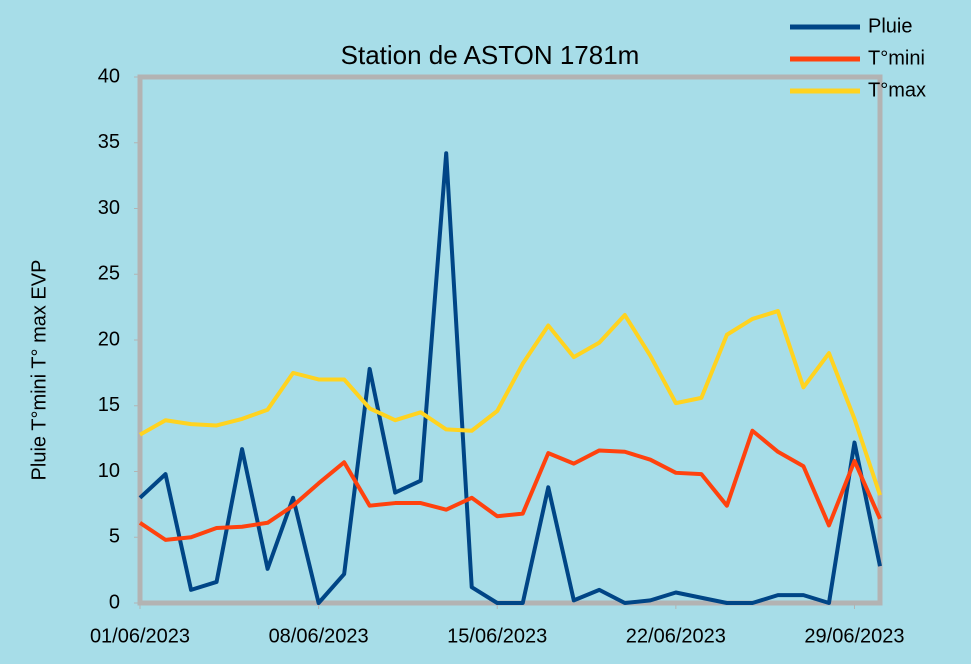  I want to click on y-tick-label: 15, so click(109, 405).